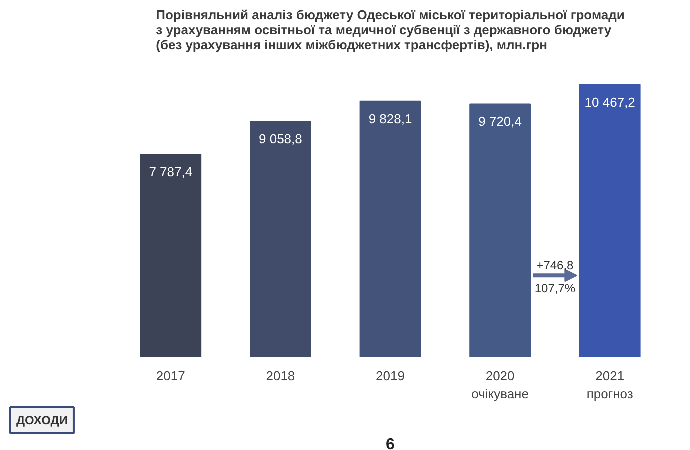 Image resolution: width=690 pixels, height=450 pixels. What do you see at coordinates (391, 443) in the screenshot?
I see `text: 6` at bounding box center [391, 443].